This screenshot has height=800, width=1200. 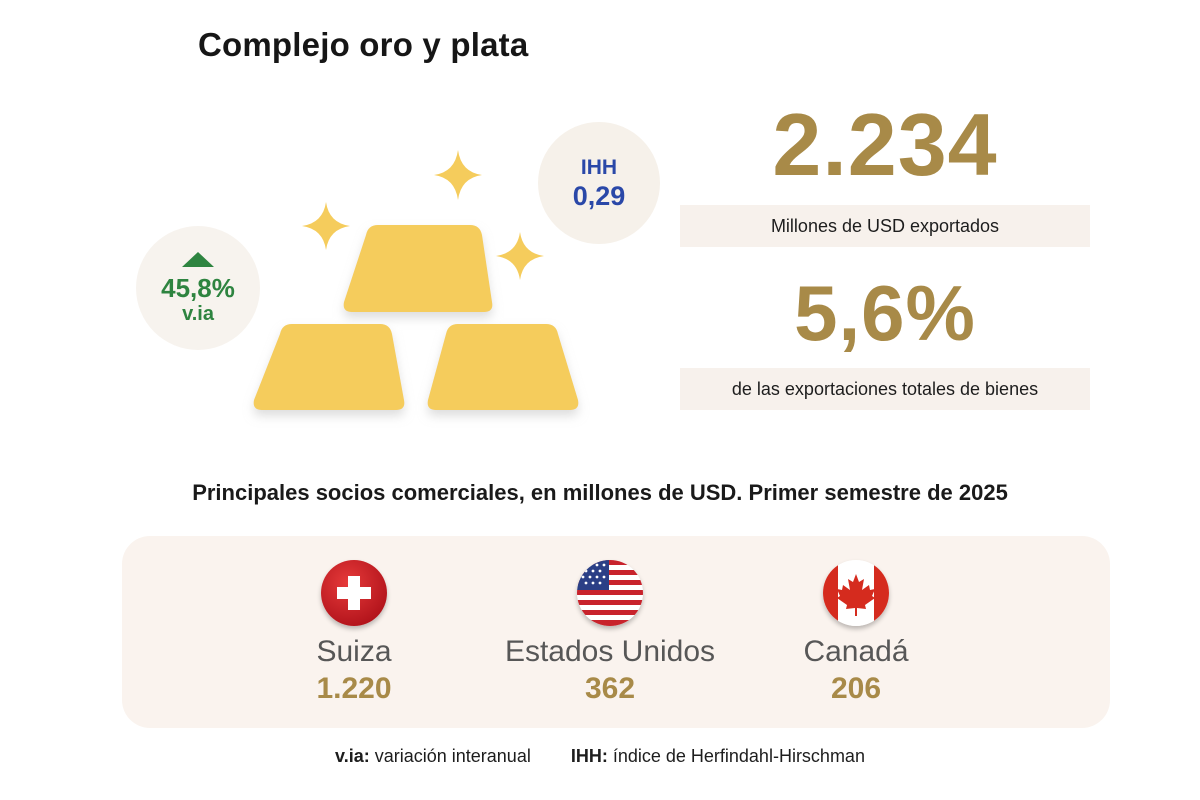 What do you see at coordinates (856, 593) in the screenshot?
I see `canada-flag-icon` at bounding box center [856, 593].